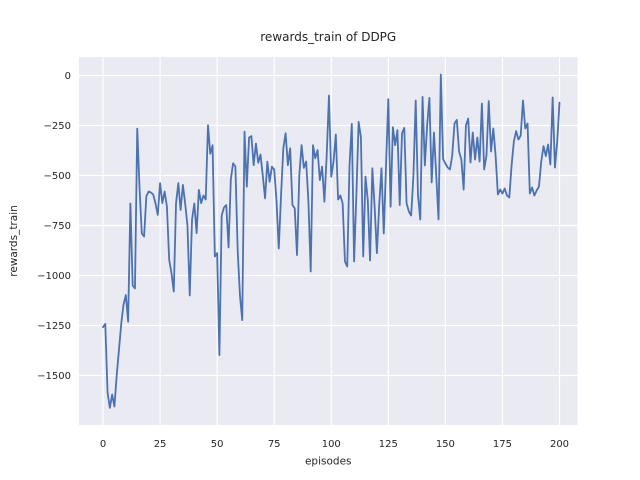 The width and height of the screenshot is (640, 480). What do you see at coordinates (217, 444) in the screenshot?
I see `x-tick-label: 50` at bounding box center [217, 444].